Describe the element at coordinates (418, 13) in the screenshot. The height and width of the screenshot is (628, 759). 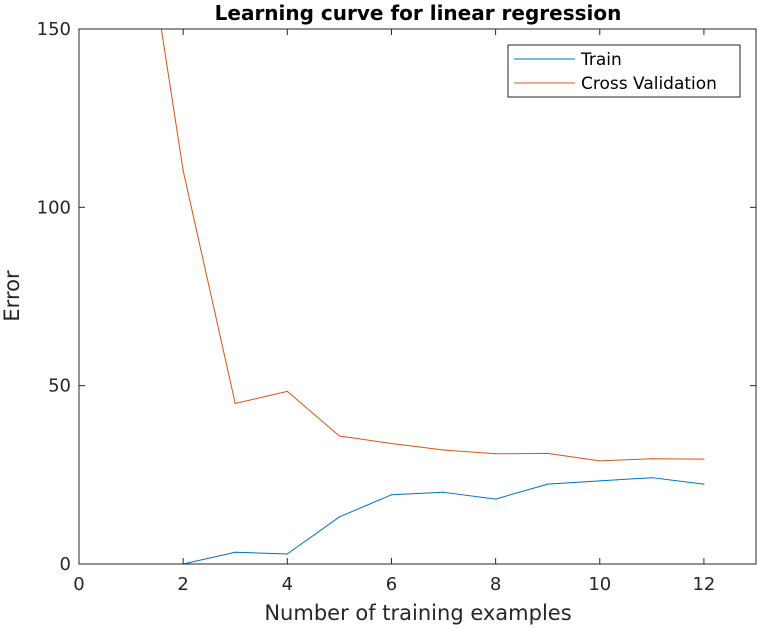
I see `chart-title: Learning curve for linear regression` at that location.